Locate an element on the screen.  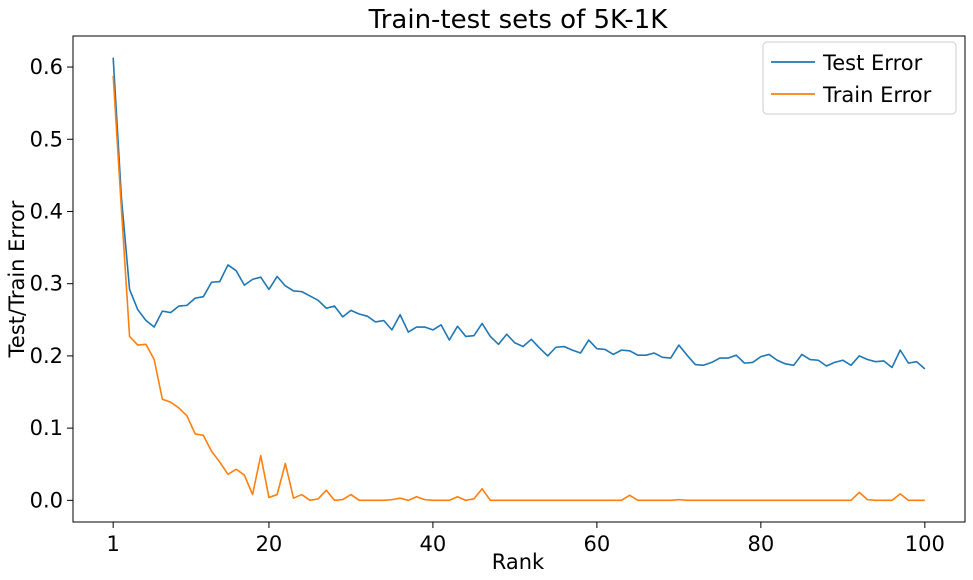
chart-title: Train-test sets of 5K-1K is located at coordinates (518, 20).